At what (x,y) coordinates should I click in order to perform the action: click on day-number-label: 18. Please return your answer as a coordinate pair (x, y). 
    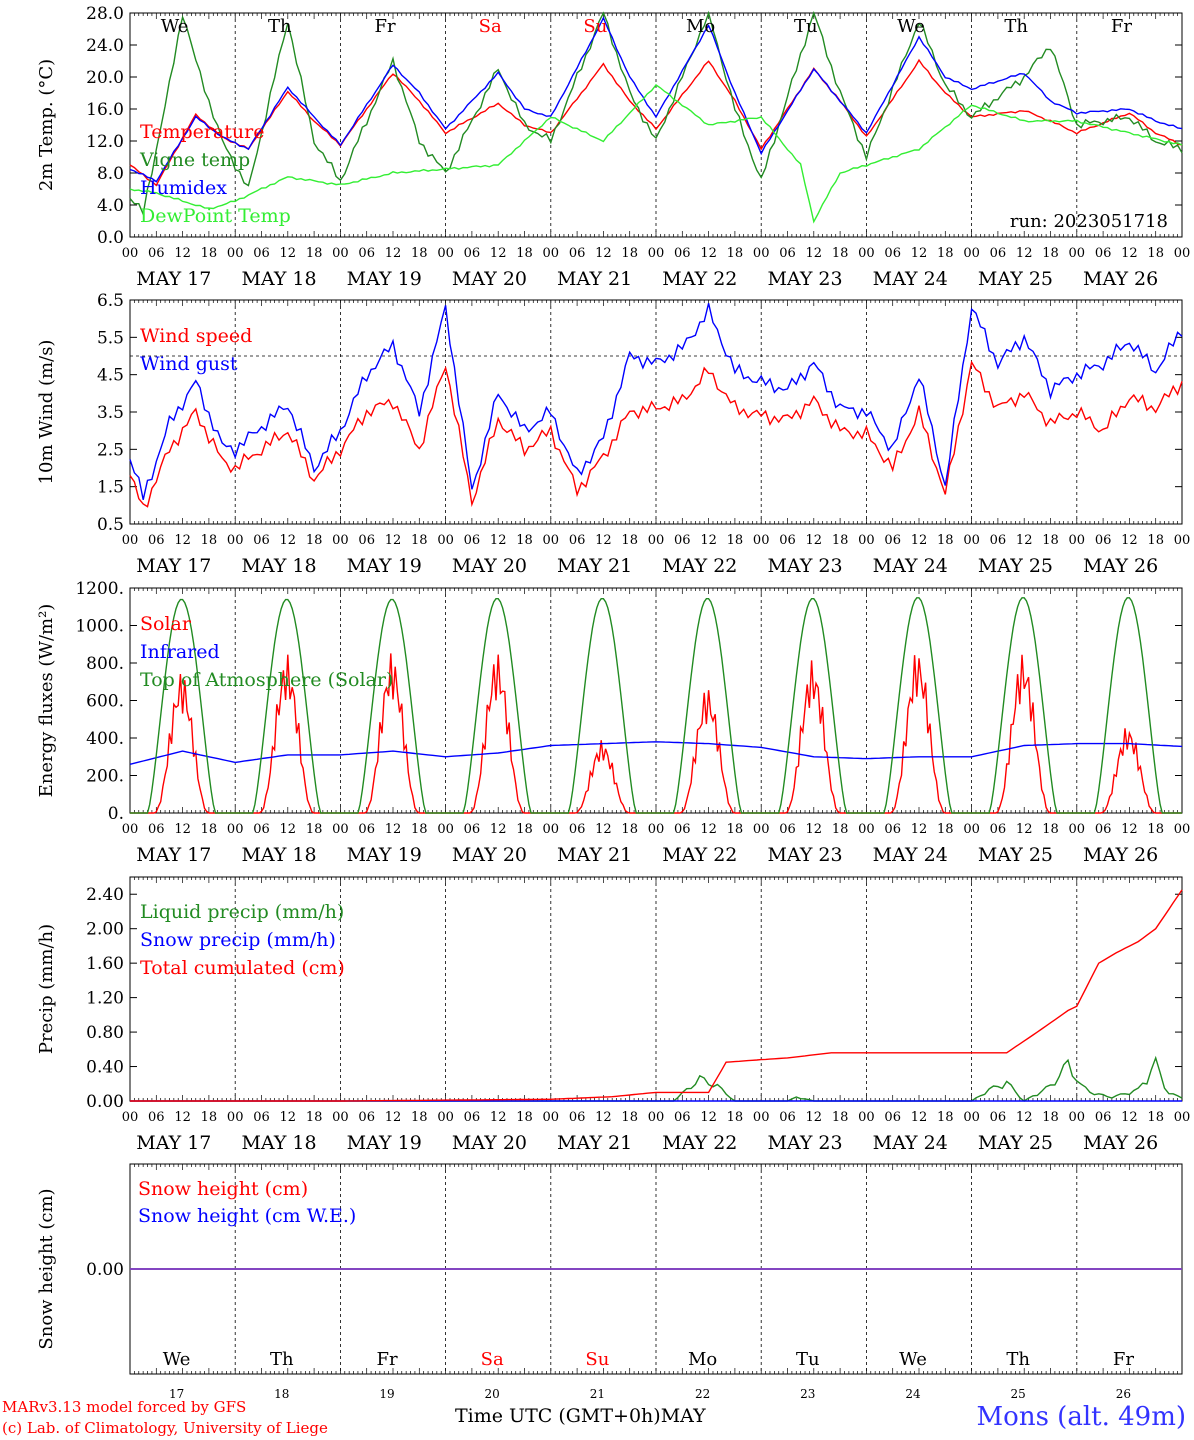
    Looking at the image, I should click on (281, 1394).